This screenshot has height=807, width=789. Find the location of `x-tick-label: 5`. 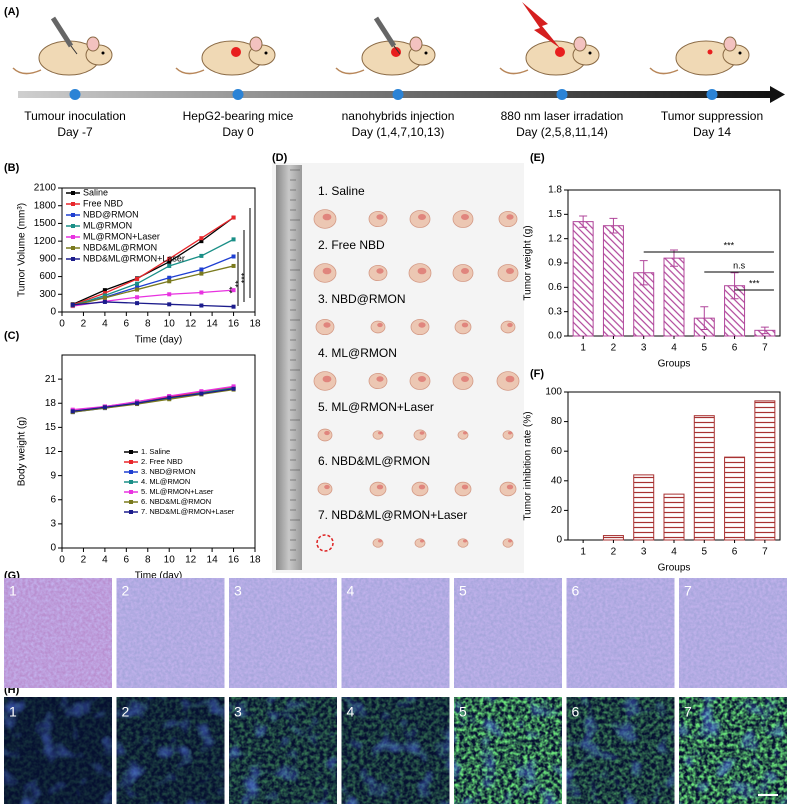

x-tick-label: 5 is located at coordinates (705, 348).